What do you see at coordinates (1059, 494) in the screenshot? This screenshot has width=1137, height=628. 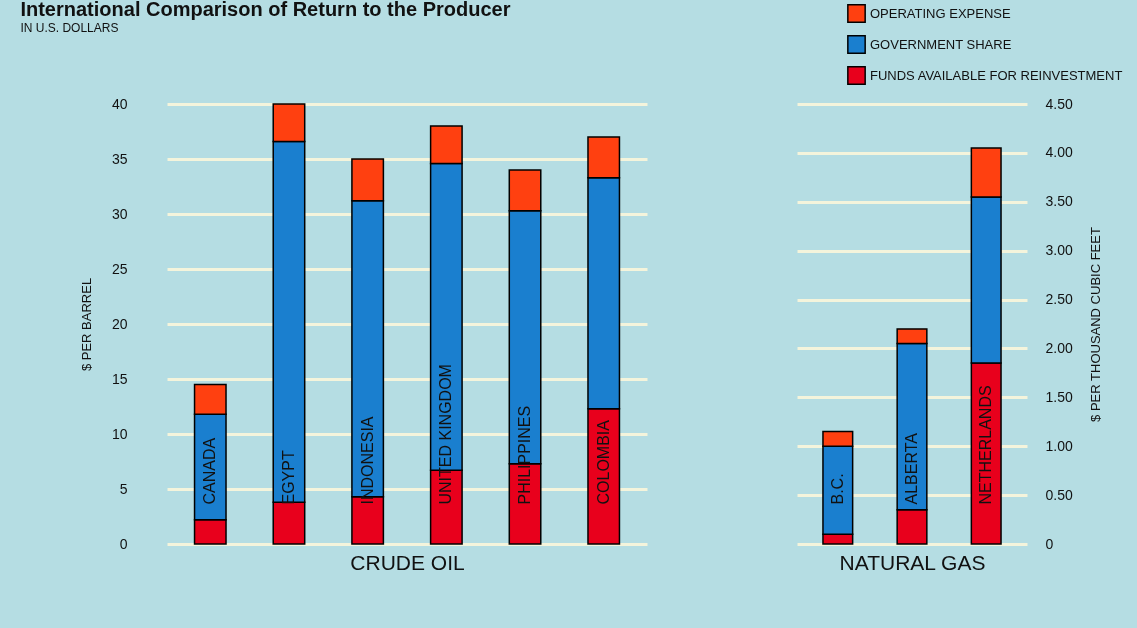 I see `y2-tick-label: 0.50` at bounding box center [1059, 494].